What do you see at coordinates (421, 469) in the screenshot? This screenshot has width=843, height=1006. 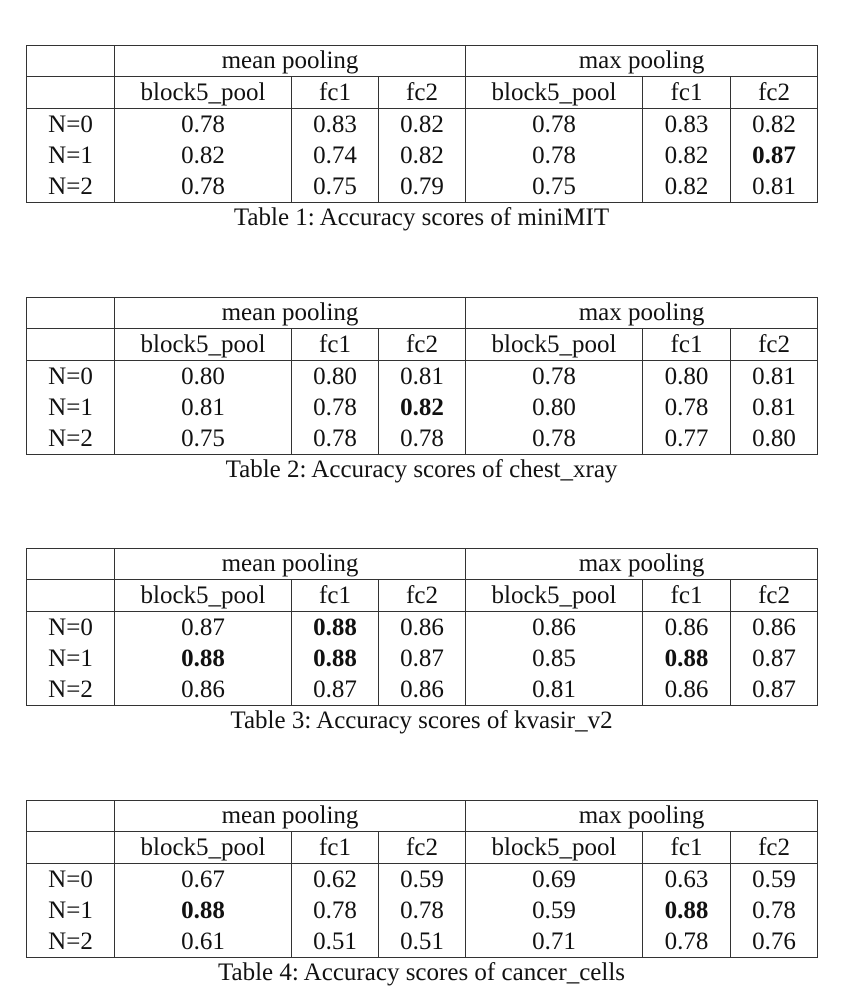 I see `table-caption: Table 2: Accuracy scores of chest_xray` at bounding box center [421, 469].